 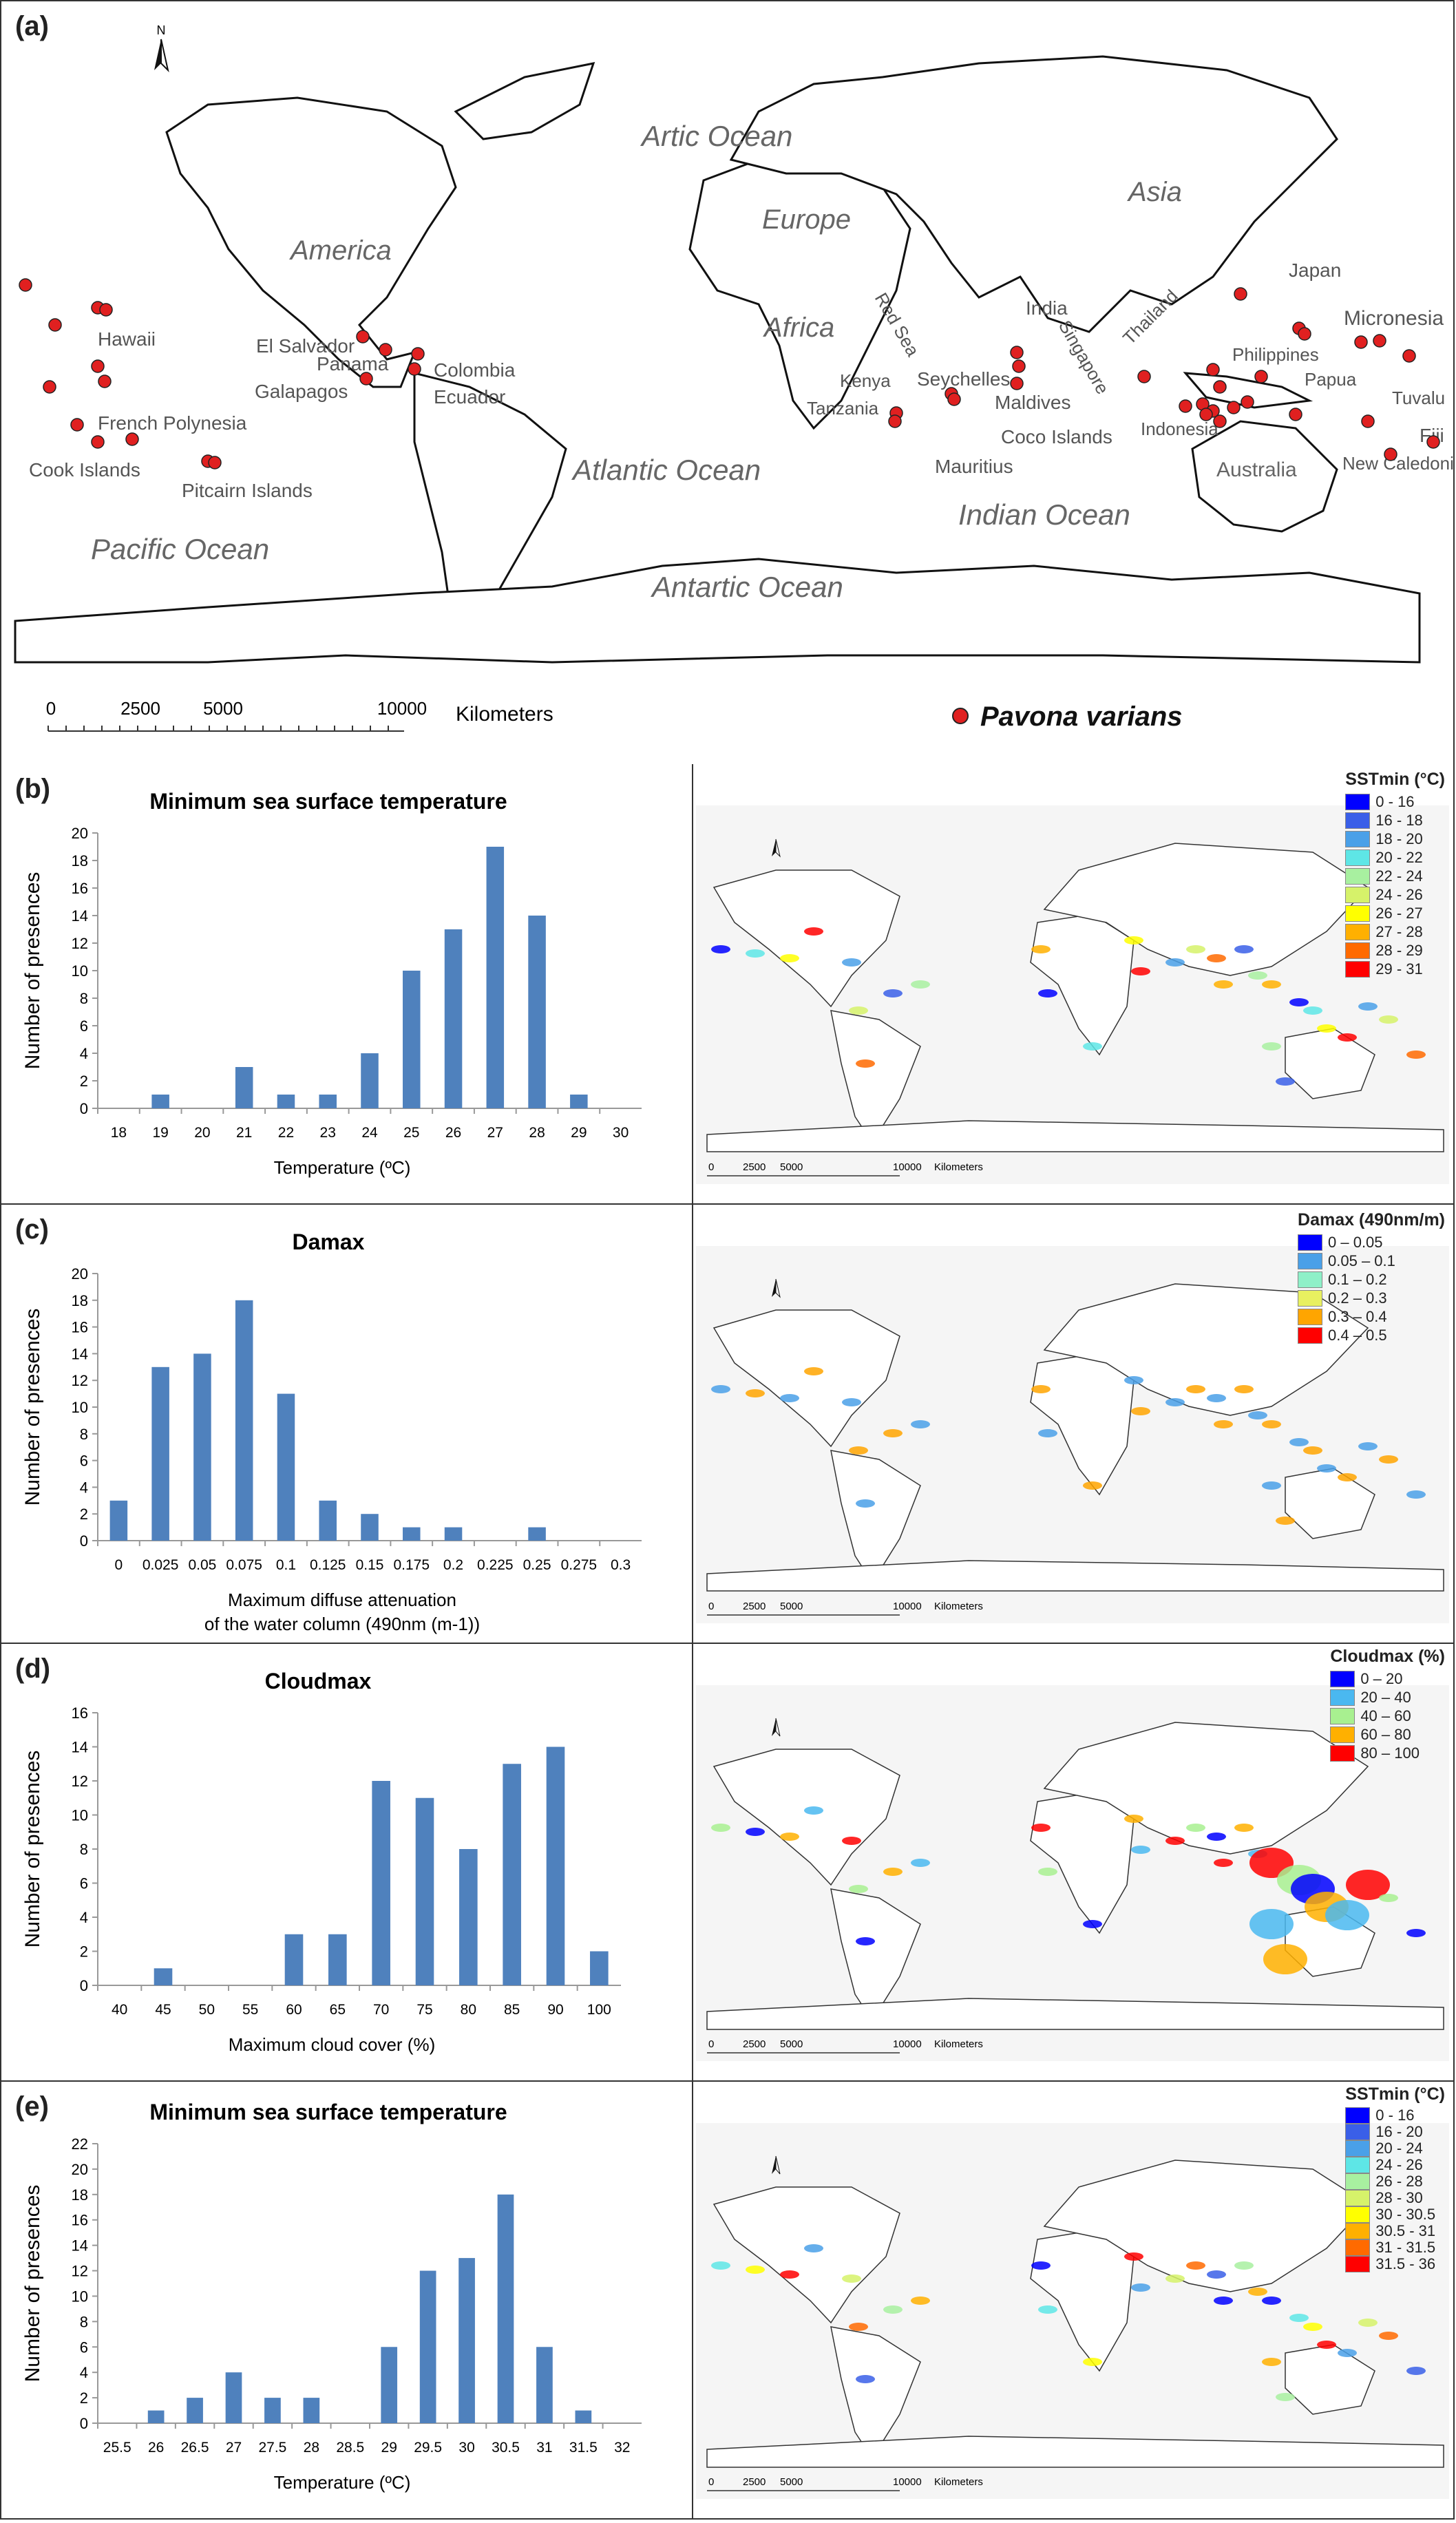 I want to click on x-tick-label: 29.5, so click(x=428, y=2448).